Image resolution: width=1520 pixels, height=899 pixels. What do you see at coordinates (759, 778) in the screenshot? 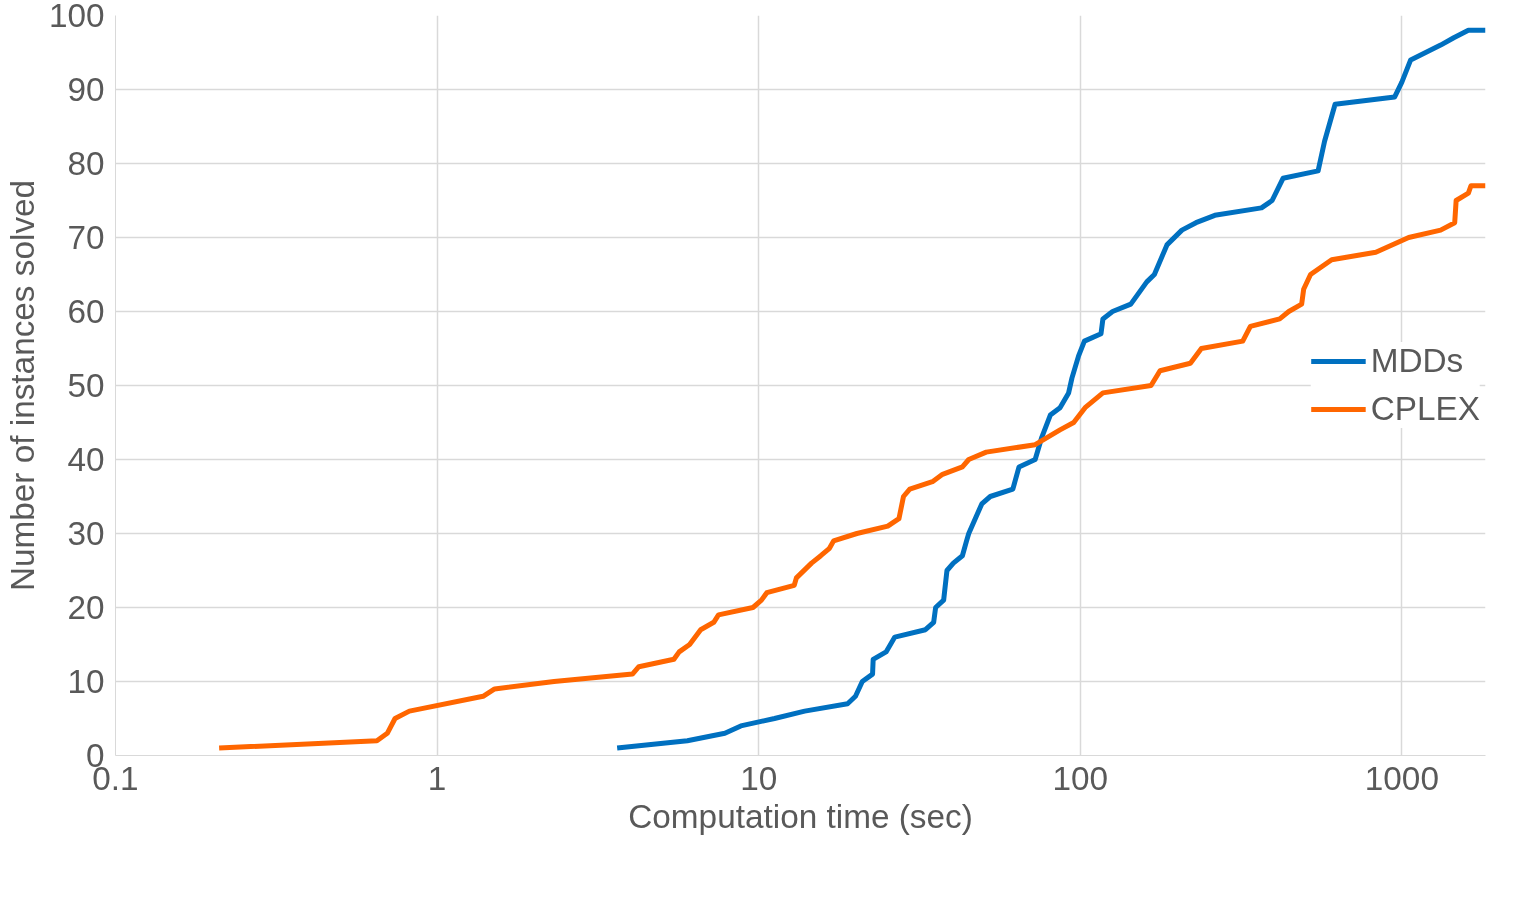
I see `x-tick-label: 10` at bounding box center [759, 778].